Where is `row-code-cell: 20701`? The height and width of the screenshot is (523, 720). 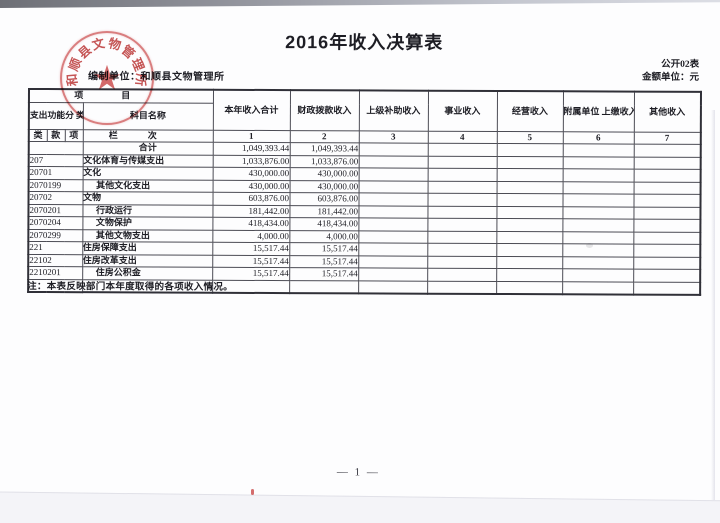
row-code-cell: 20701 is located at coordinates (55, 173).